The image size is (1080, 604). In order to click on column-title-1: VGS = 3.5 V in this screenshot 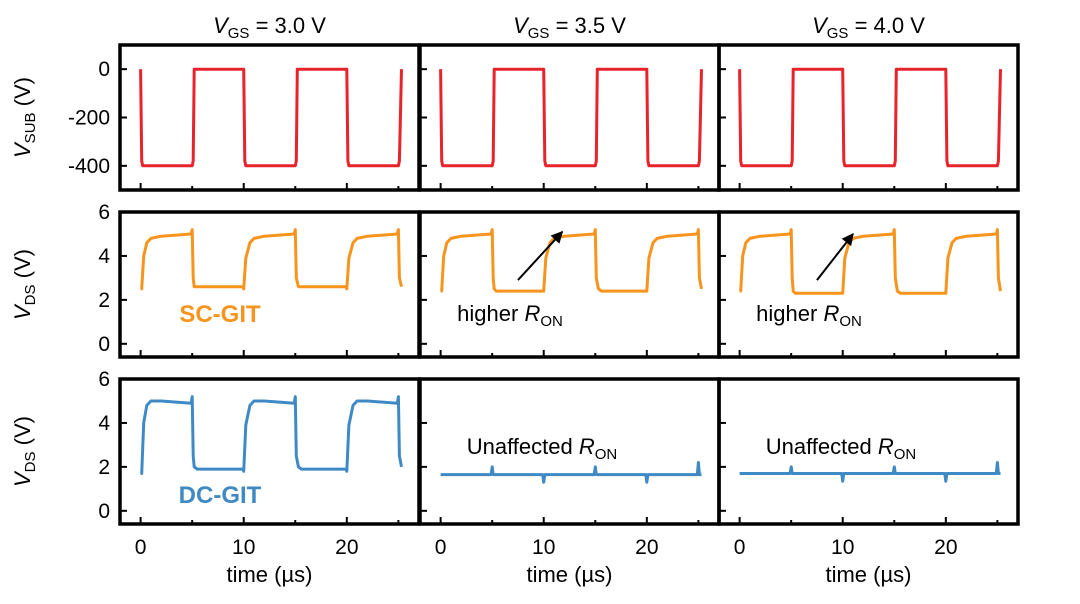, I will do `click(569, 27)`.